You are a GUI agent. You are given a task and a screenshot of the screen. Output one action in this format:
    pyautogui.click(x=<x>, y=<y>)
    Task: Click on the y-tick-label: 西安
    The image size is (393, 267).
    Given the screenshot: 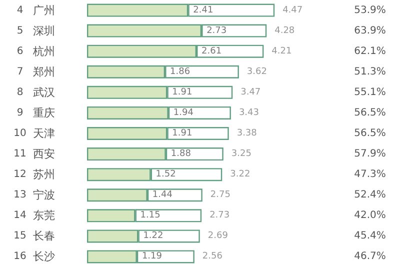 What is the action you would take?
    pyautogui.click(x=44, y=154)
    